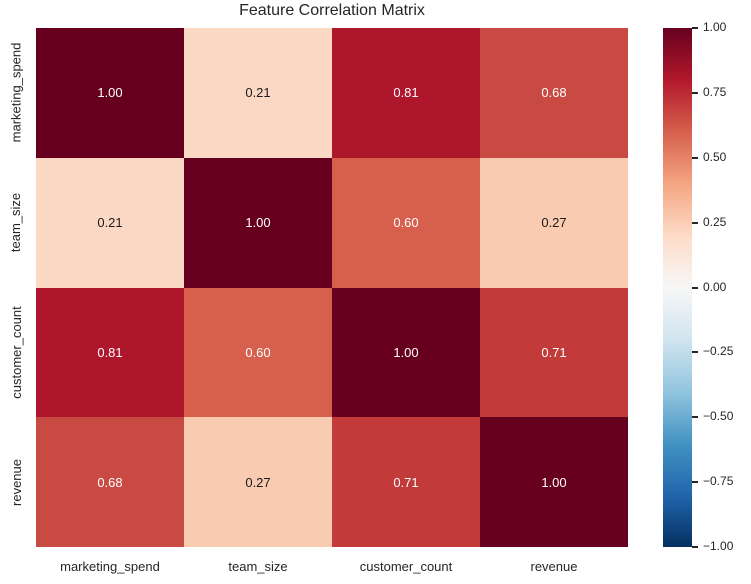 The height and width of the screenshot is (584, 751). Describe the element at coordinates (718, 481) in the screenshot. I see `colorbar-tick-text: −0.75` at that location.